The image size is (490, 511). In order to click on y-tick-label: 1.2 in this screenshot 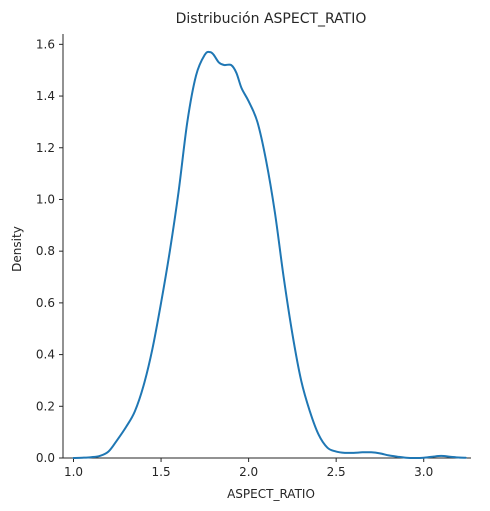, I will do `click(45, 148)`.